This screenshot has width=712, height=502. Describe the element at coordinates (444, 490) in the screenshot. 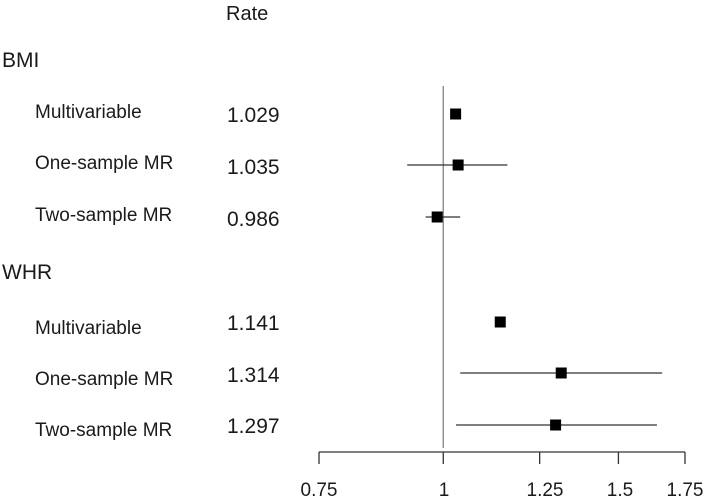

I see `x-tick-label: 1` at that location.